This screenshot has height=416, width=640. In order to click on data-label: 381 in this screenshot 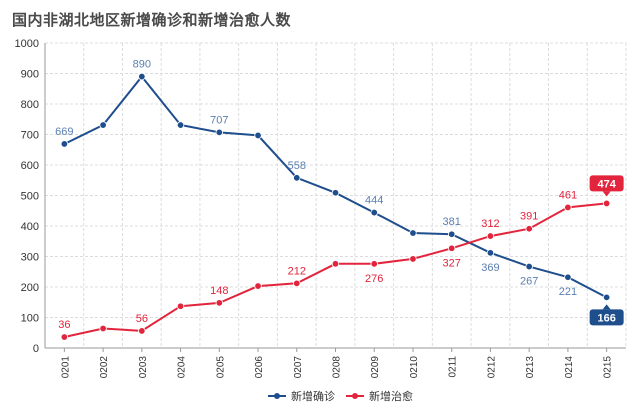, I will do `click(452, 222)`.